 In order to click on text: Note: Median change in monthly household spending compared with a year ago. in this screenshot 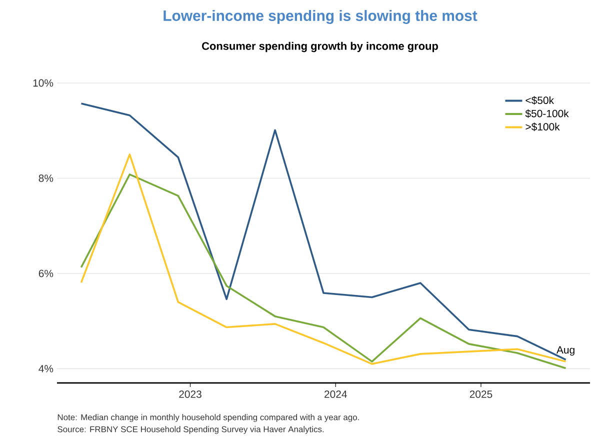, I will do `click(208, 418)`.